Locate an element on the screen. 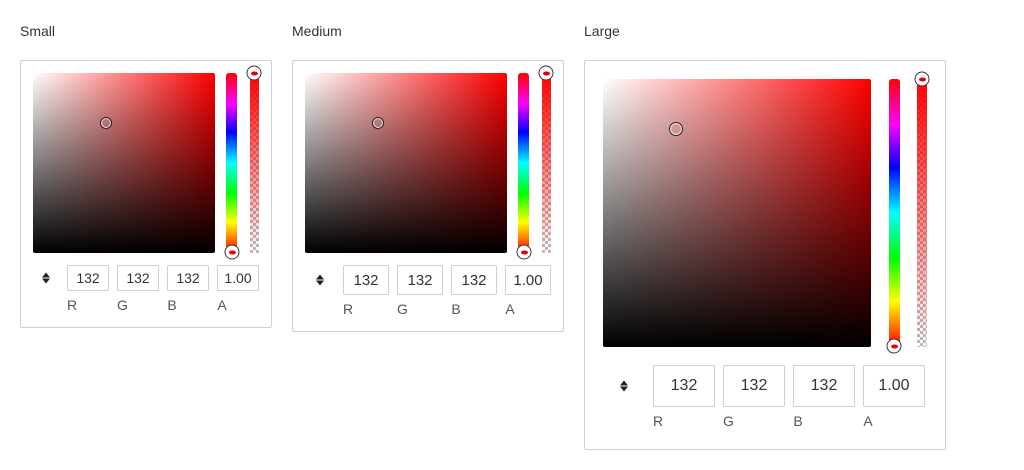 The image size is (1024, 470). saturation-handle-small is located at coordinates (106, 123).